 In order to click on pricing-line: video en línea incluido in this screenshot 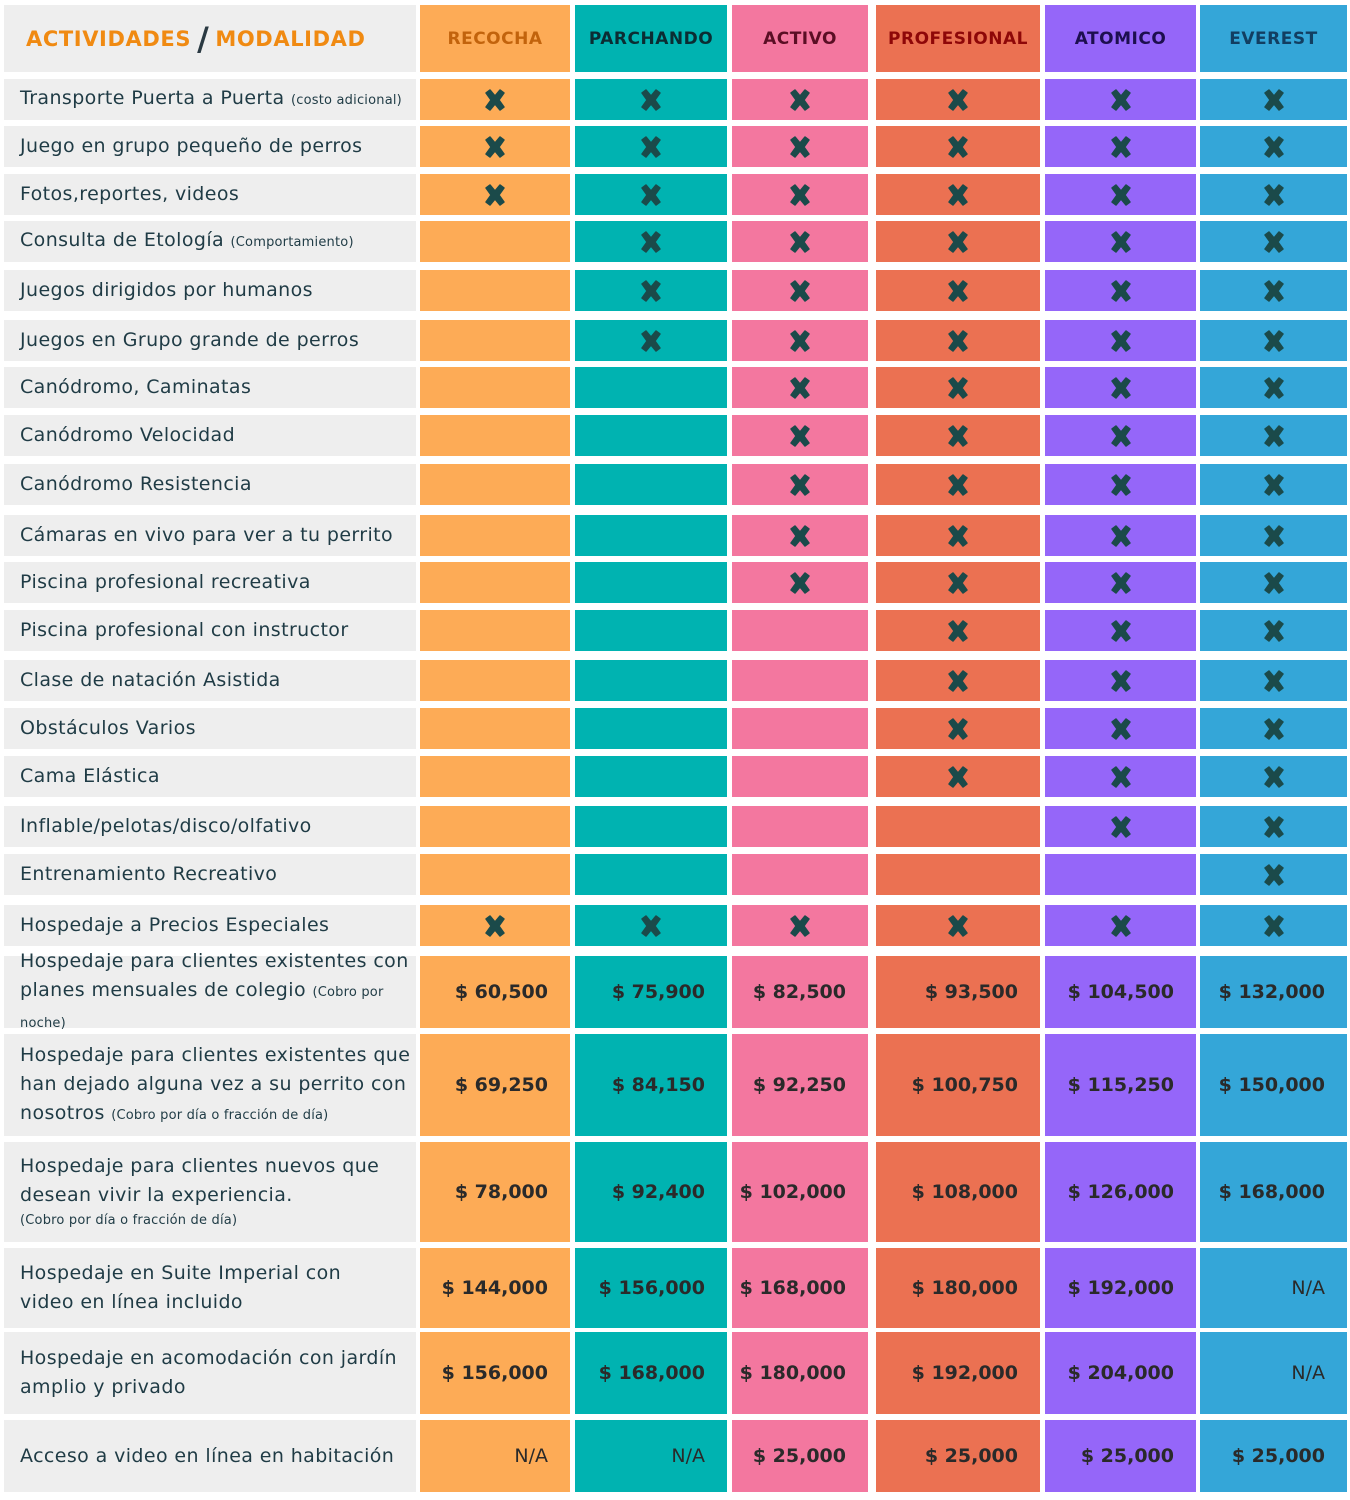, I will do `click(180, 1302)`.